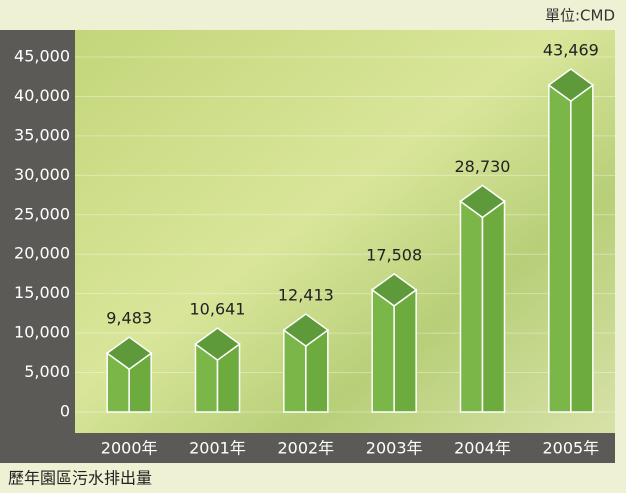 The image size is (626, 493). What do you see at coordinates (42, 253) in the screenshot?
I see `y-tick-label: 20,000` at bounding box center [42, 253].